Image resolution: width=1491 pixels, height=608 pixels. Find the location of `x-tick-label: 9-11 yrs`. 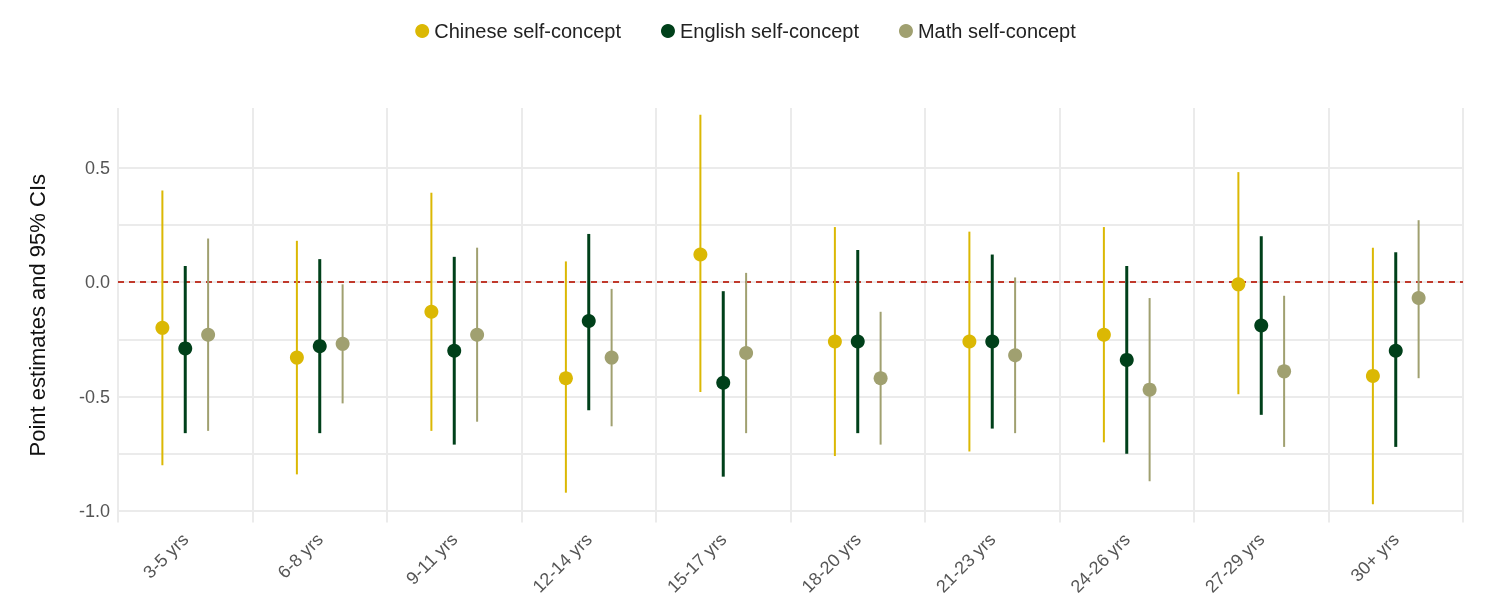

x-tick-label: 9-11 yrs is located at coordinates (432, 559).